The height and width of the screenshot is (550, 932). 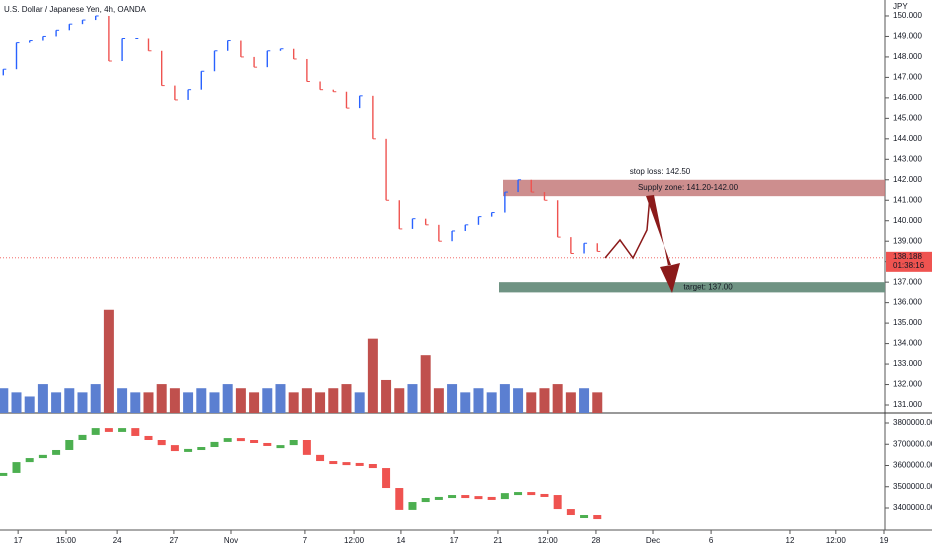 What do you see at coordinates (627, 227) in the screenshot?
I see `projection-path` at bounding box center [627, 227].